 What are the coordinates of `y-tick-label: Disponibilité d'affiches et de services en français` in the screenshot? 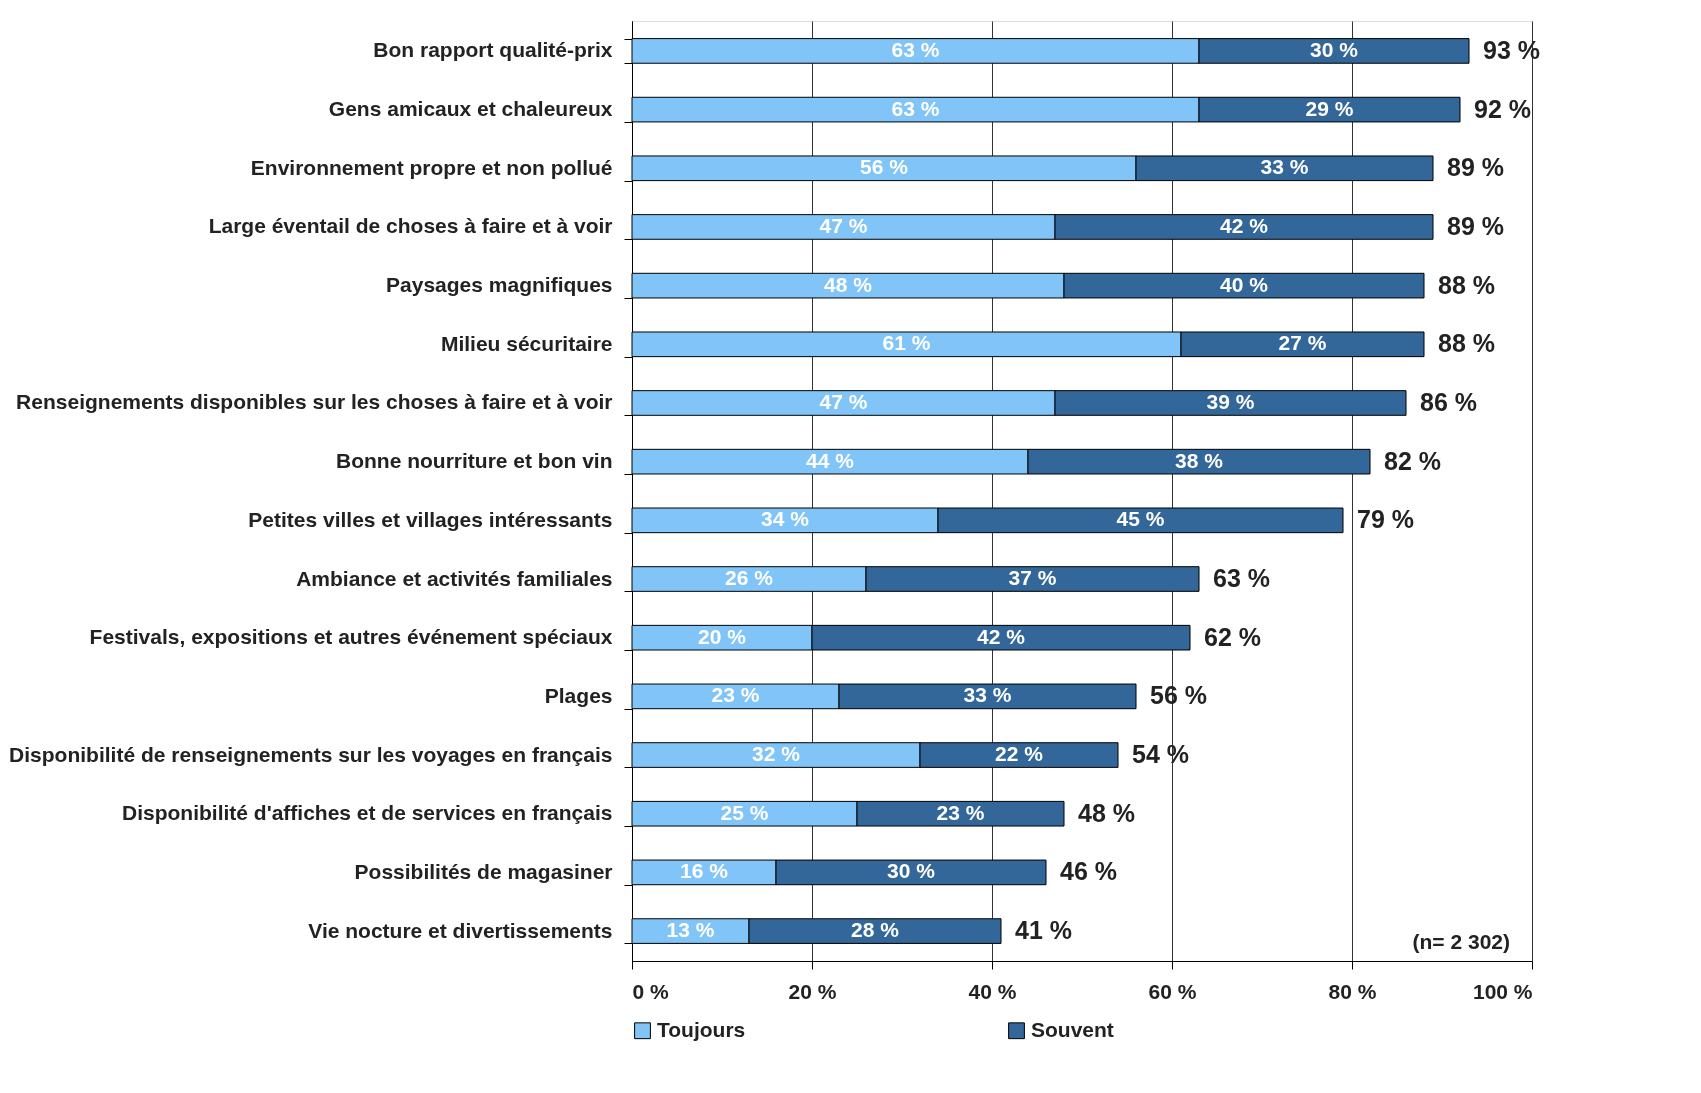 It's located at (367, 813).